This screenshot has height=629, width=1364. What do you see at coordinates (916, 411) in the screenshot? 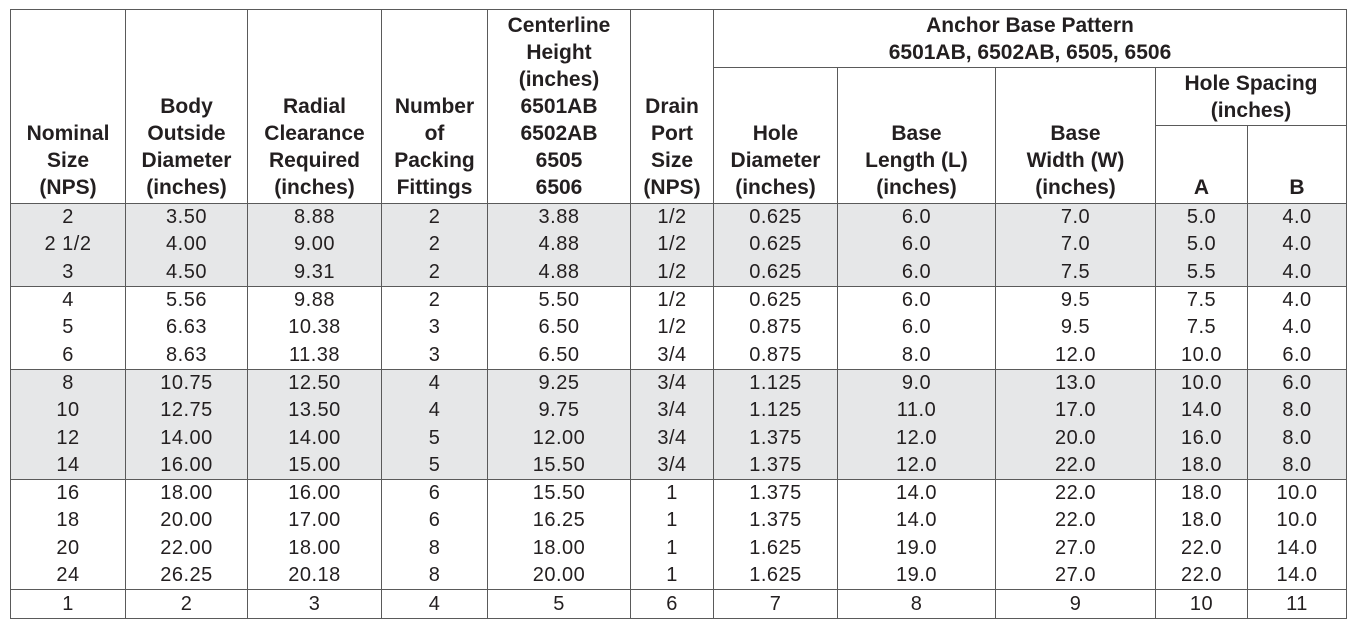
I see `cell-base-length: 11.0` at bounding box center [916, 411].